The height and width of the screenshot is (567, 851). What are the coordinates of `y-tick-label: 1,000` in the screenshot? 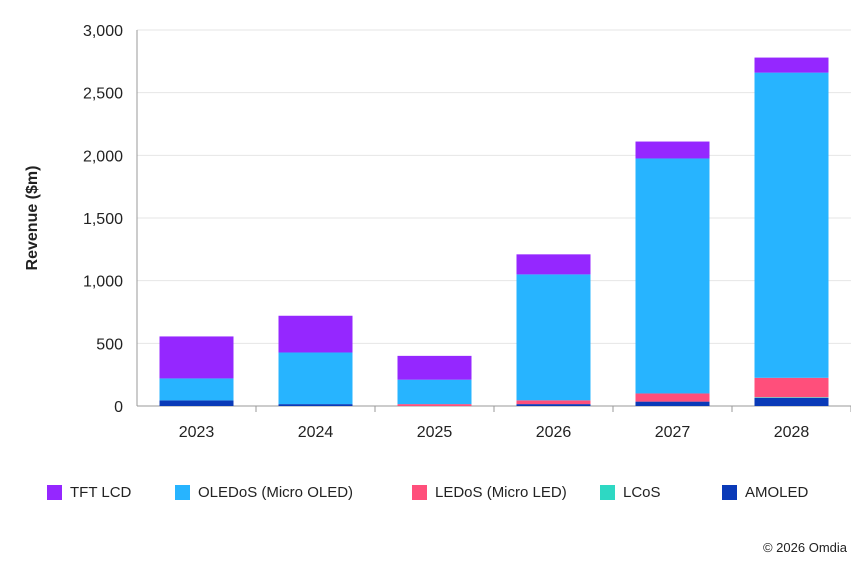 It's located at (103, 282).